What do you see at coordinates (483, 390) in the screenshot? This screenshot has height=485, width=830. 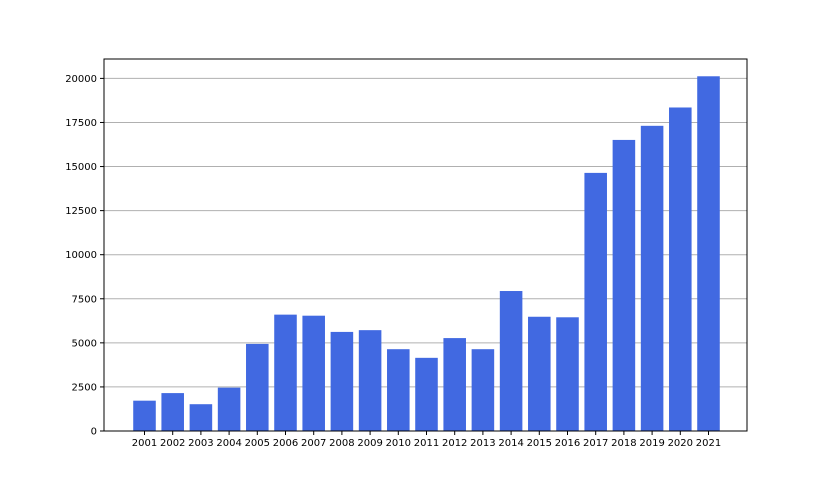 I see `bar-2013` at bounding box center [483, 390].